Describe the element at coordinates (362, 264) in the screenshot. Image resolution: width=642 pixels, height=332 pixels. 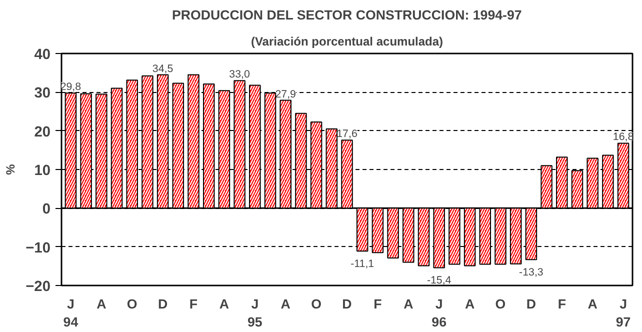
I see `data-label: -11,1` at that location.